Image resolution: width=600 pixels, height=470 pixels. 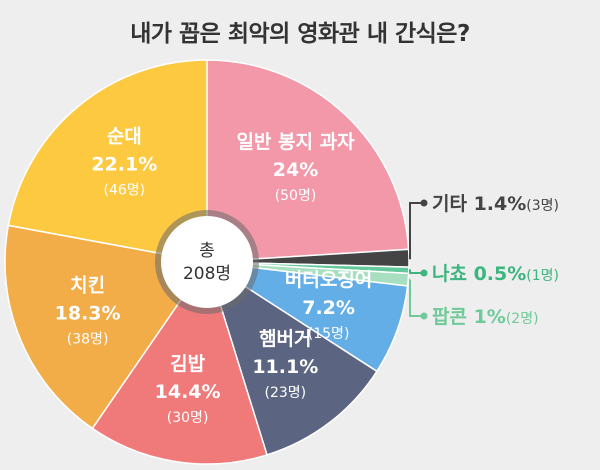 I want to click on slice-percent-label: 14.4%, so click(x=188, y=392).